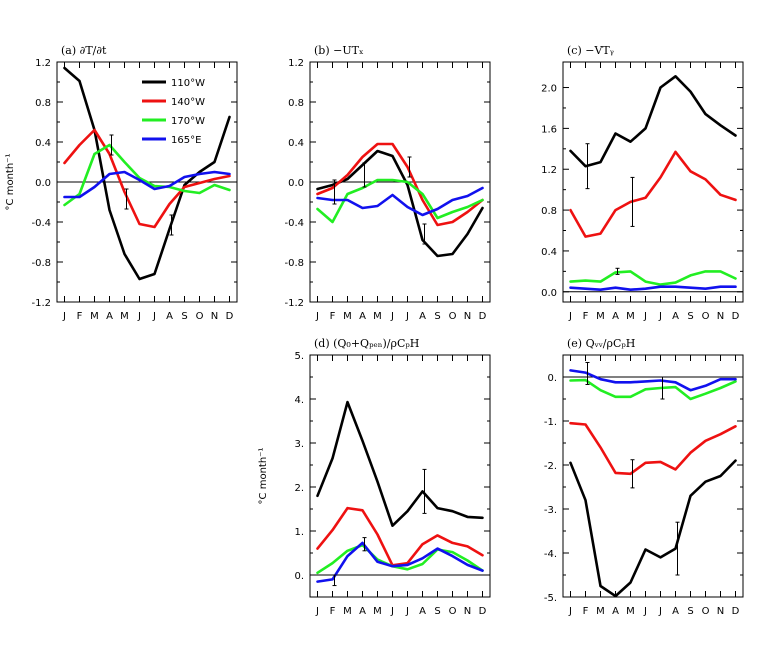  What do you see at coordinates (84, 50) in the screenshot?
I see `panel-title: (a) ∂T/∂t` at bounding box center [84, 50].